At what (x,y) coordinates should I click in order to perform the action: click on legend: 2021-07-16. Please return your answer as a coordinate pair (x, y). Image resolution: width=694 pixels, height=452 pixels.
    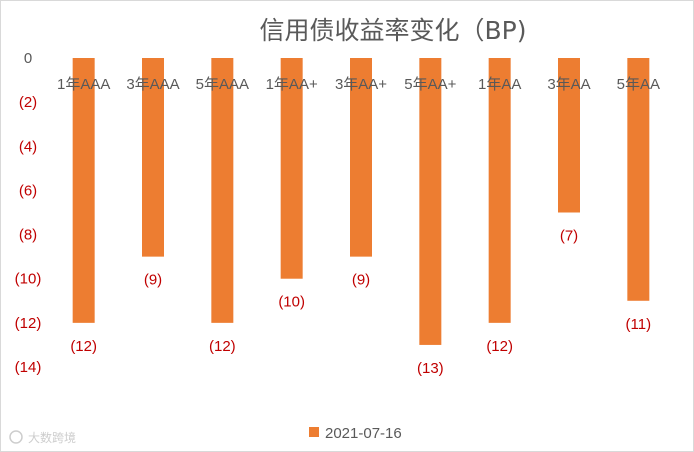
    Looking at the image, I should click on (355, 433).